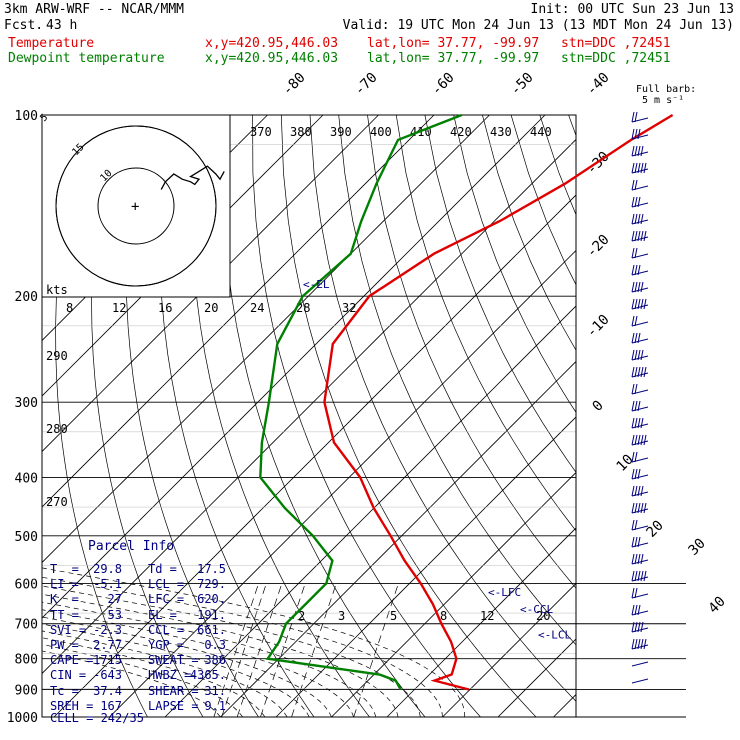 The height and width of the screenshot is (740, 740). I want to click on fcst-label: Fcst., so click(24, 25).